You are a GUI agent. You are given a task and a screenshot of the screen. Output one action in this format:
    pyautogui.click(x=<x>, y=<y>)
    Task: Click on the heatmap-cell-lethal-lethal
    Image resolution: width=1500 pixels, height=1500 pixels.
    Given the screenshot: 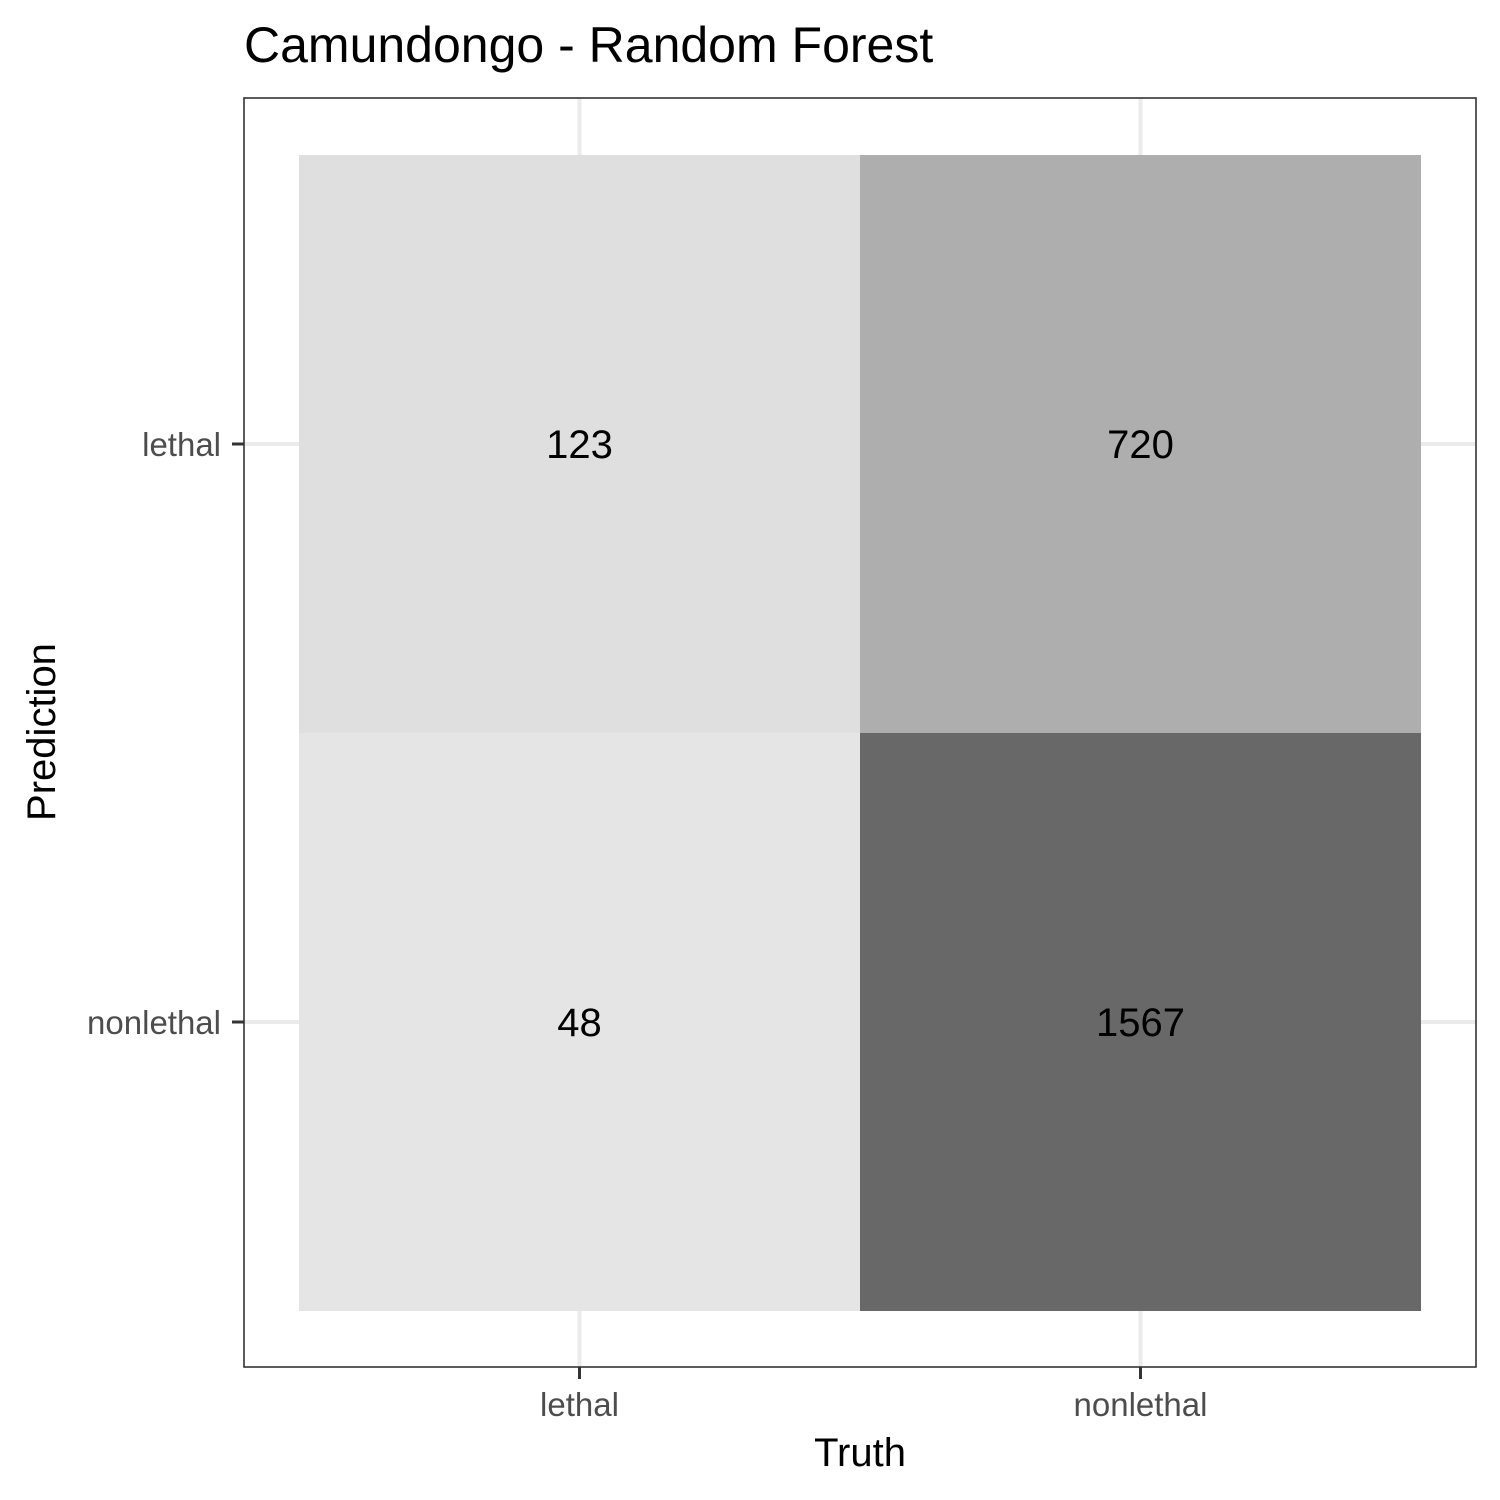 What is the action you would take?
    pyautogui.click(x=579, y=444)
    